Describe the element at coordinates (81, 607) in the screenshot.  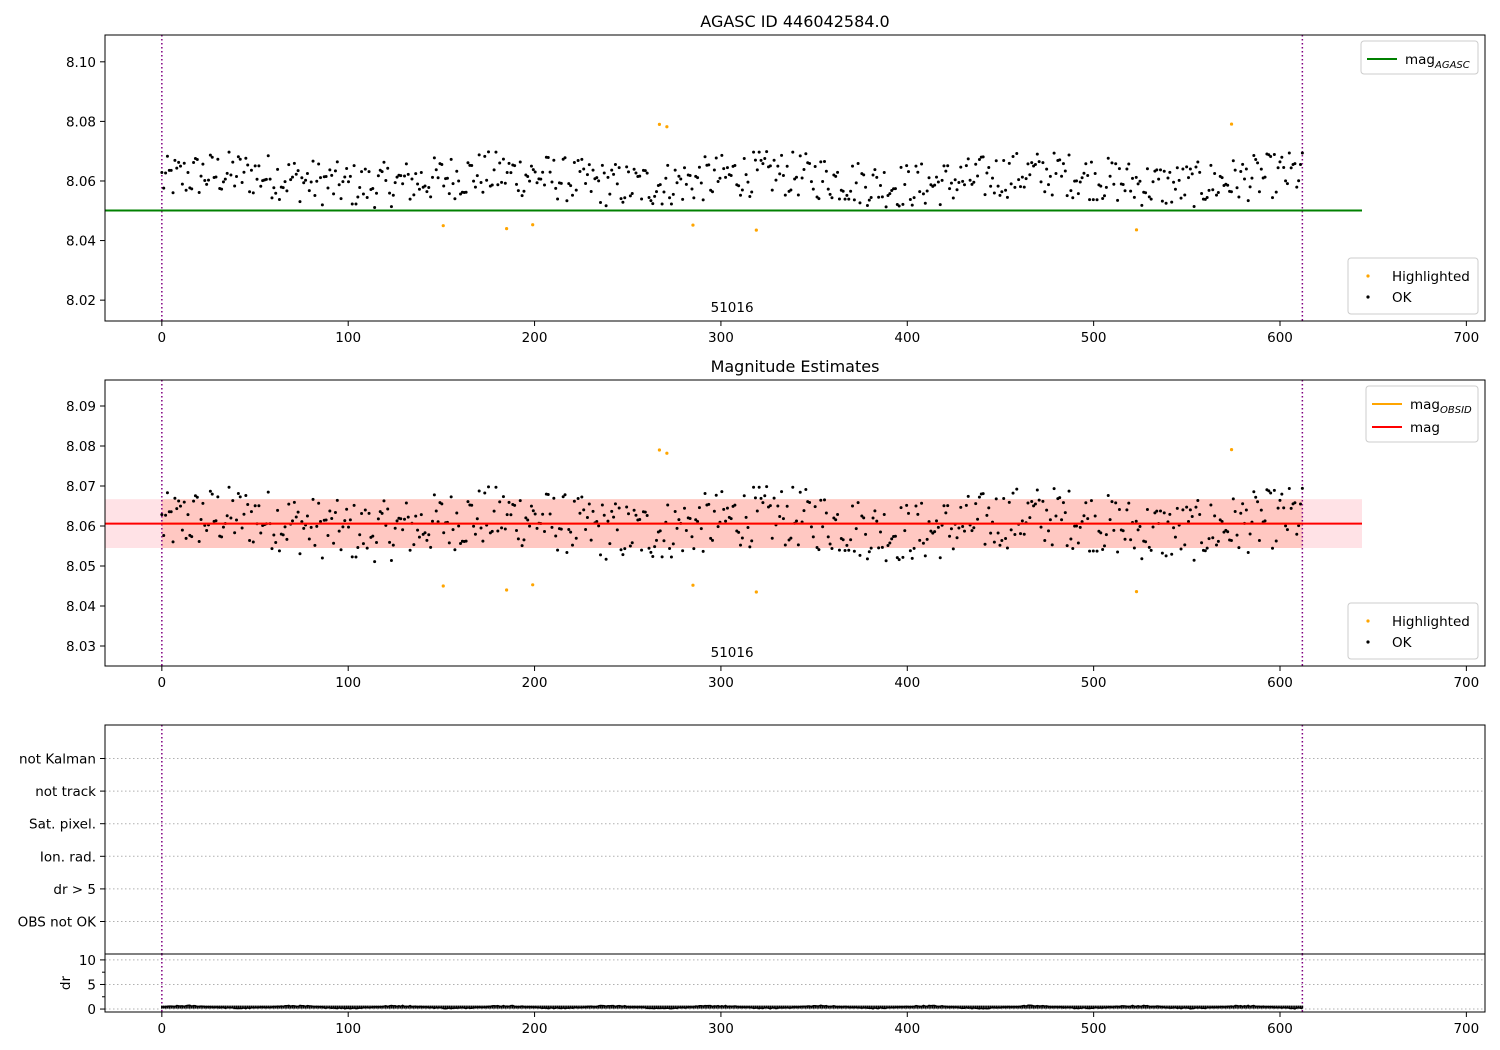
I see `y-tick-label: 8.04` at that location.